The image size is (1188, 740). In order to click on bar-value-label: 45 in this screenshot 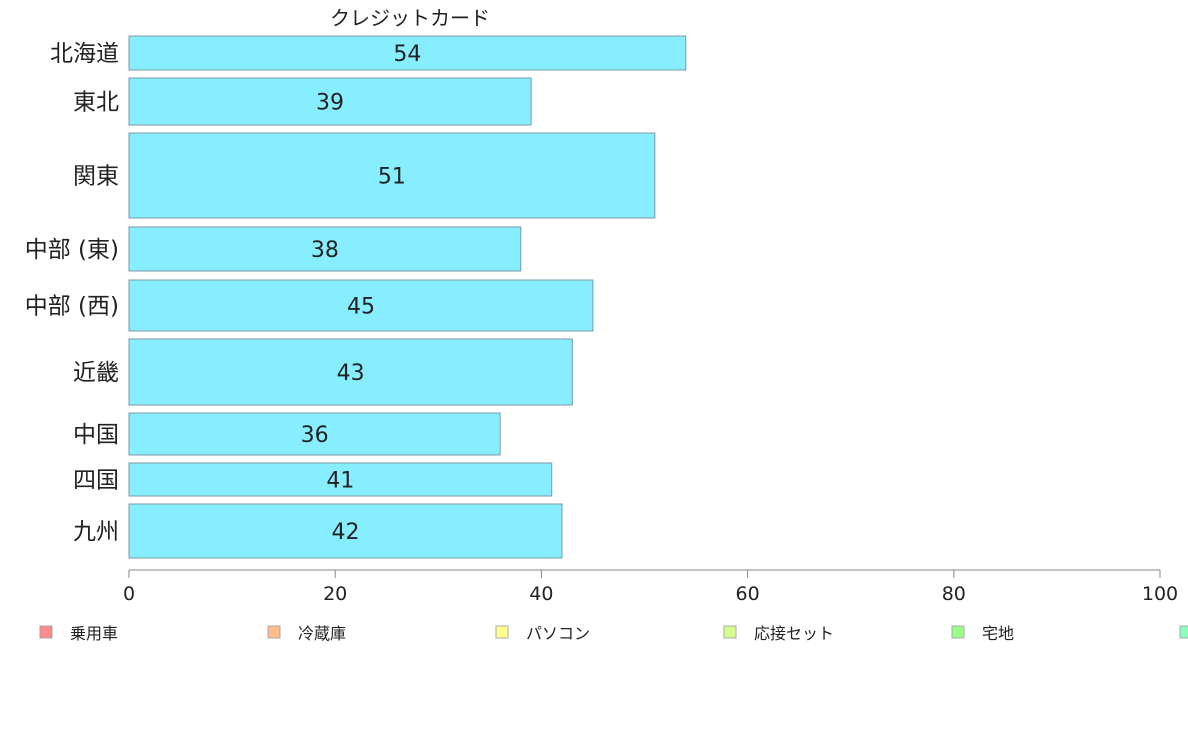, I will do `click(361, 307)`.